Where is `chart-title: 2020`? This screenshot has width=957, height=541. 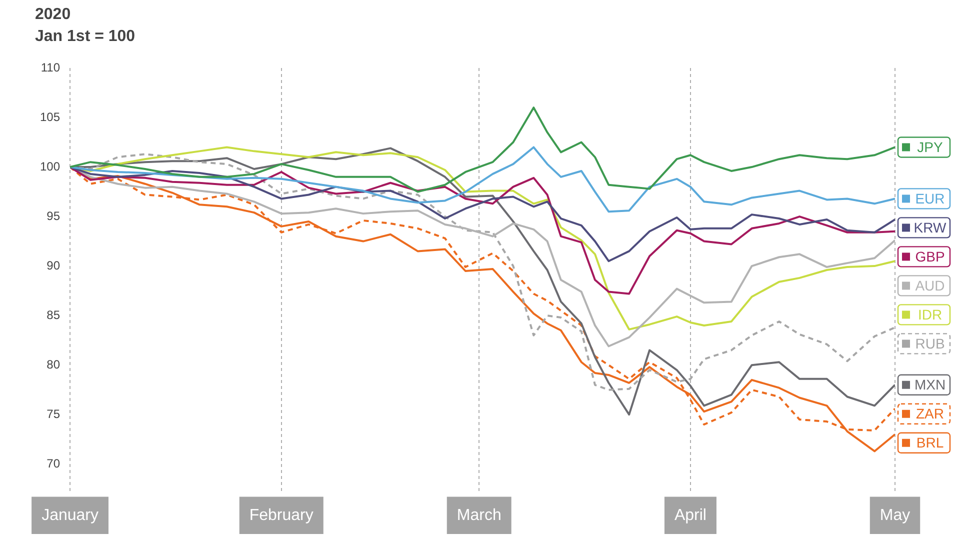 chart-title: 2020 is located at coordinates (53, 15).